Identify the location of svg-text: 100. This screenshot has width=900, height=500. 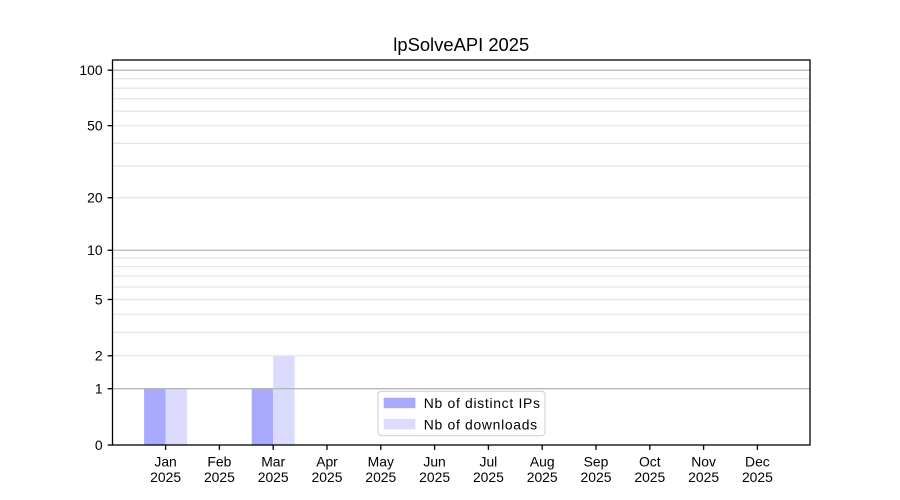
(90, 70).